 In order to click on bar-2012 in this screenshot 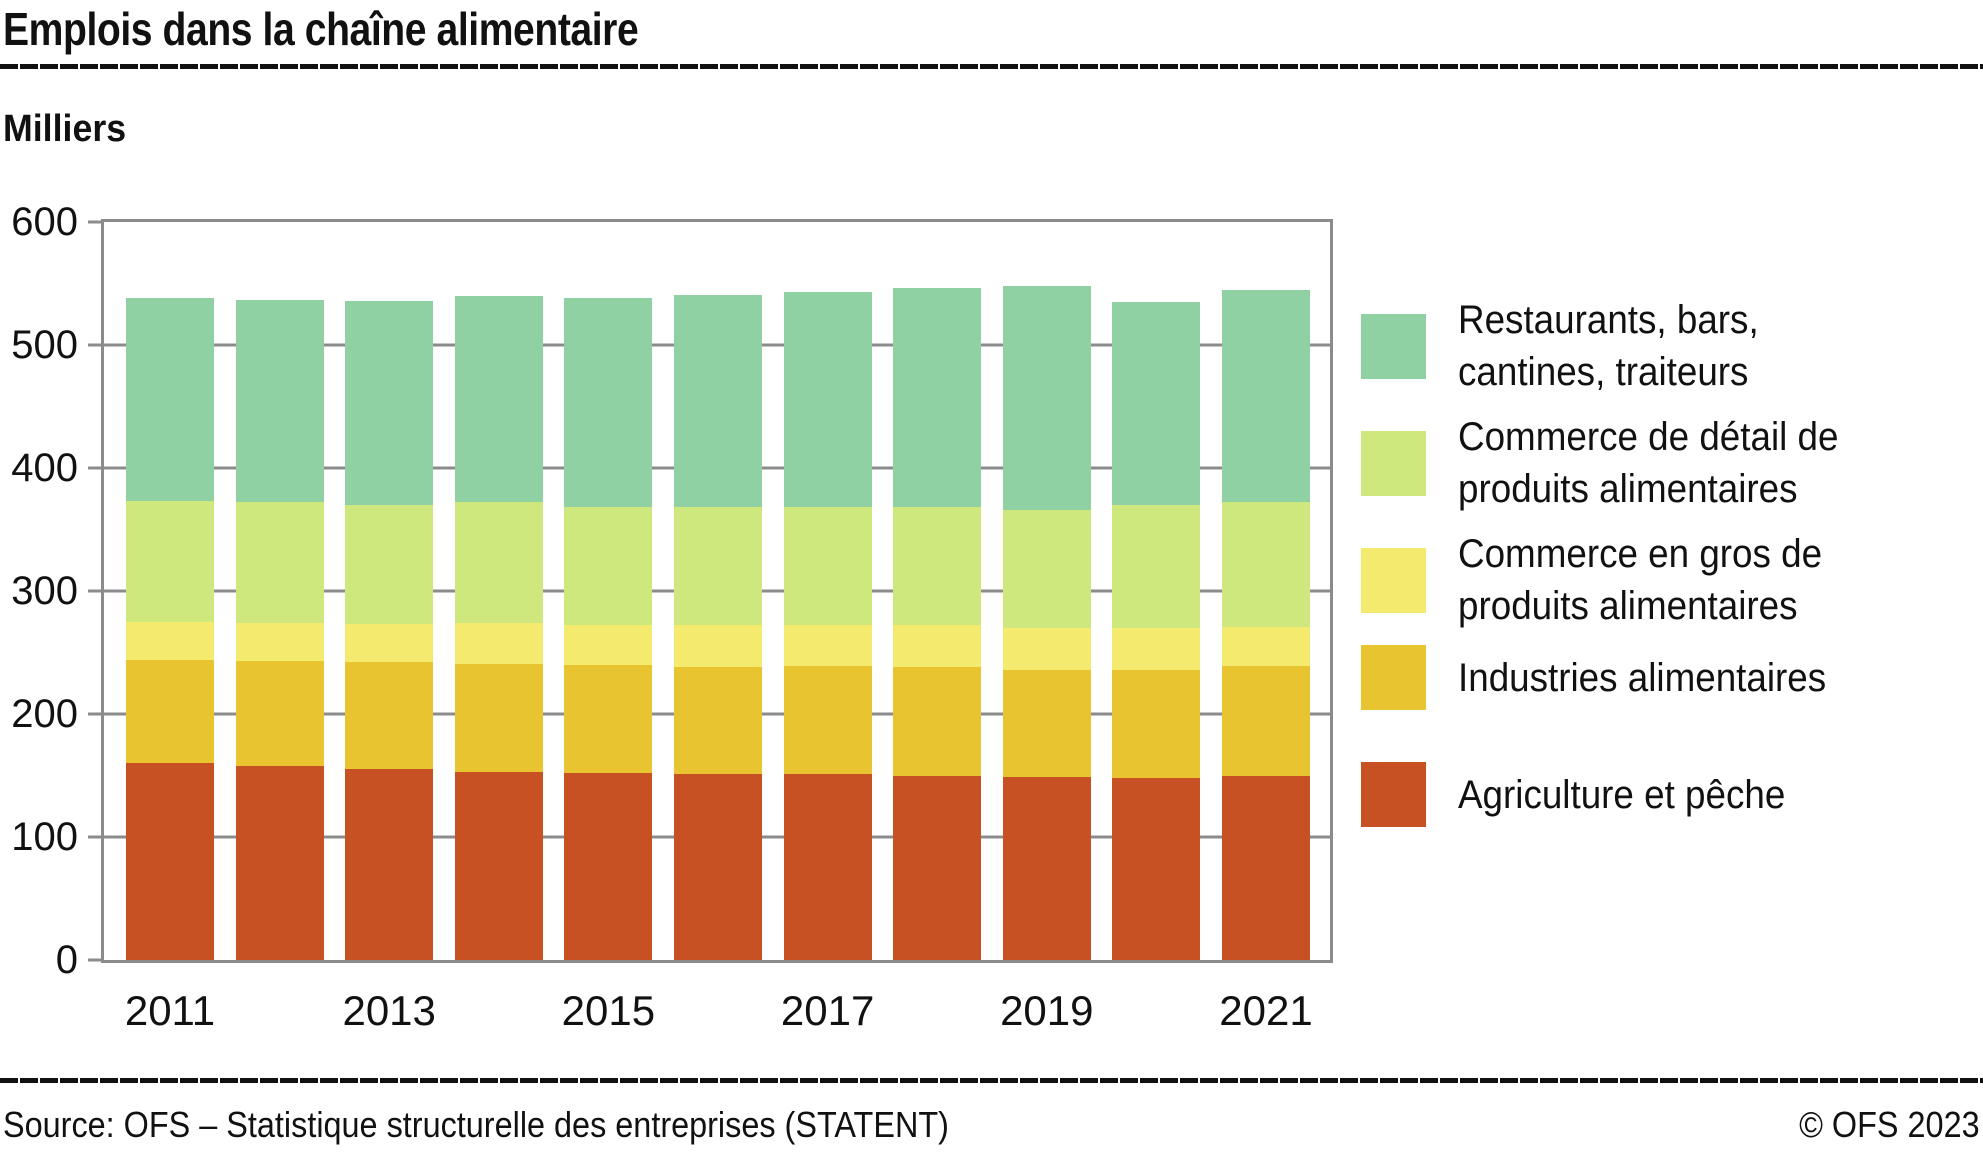, I will do `click(279, 629)`.